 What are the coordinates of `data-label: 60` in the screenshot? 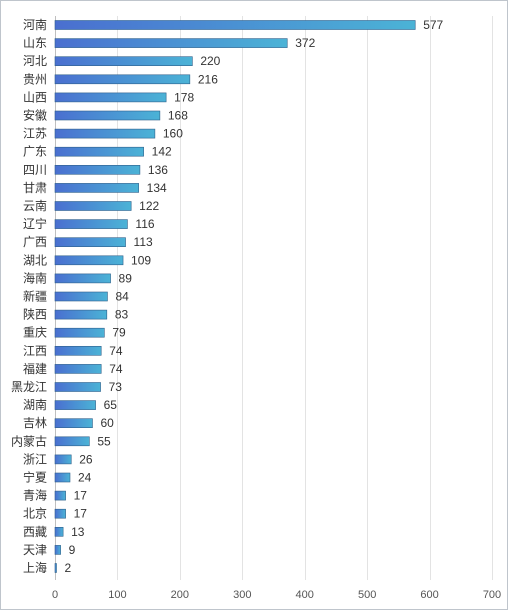 It's located at (107, 423).